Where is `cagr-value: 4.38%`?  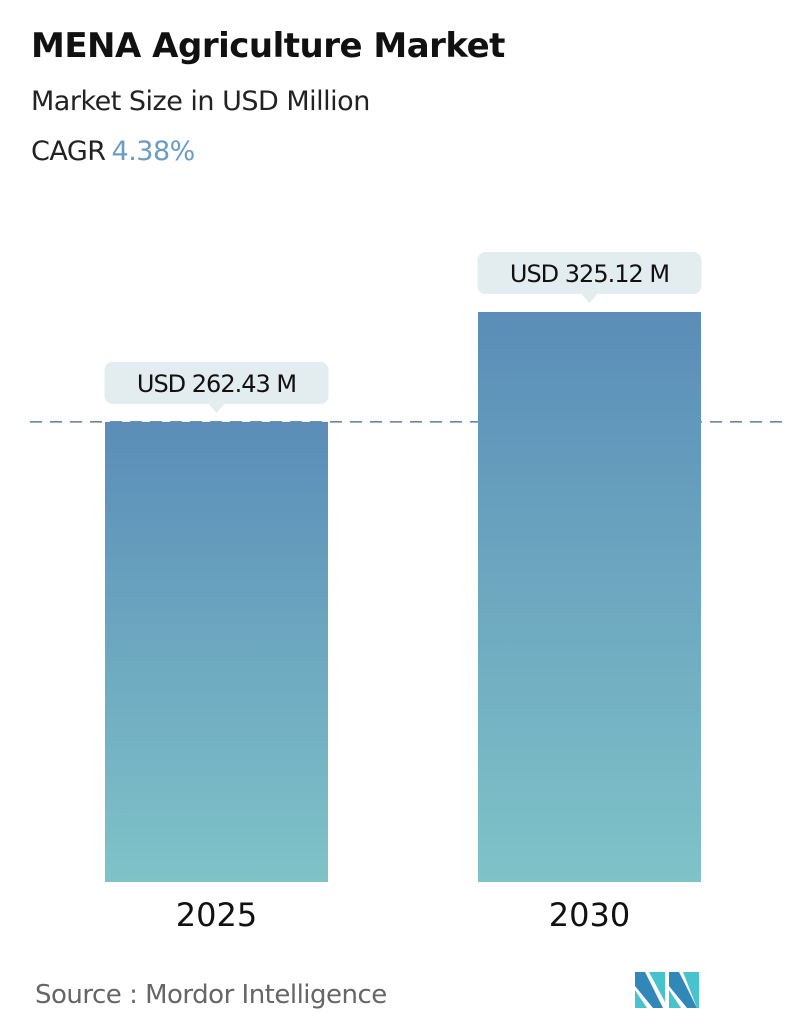 cagr-value: 4.38% is located at coordinates (153, 151).